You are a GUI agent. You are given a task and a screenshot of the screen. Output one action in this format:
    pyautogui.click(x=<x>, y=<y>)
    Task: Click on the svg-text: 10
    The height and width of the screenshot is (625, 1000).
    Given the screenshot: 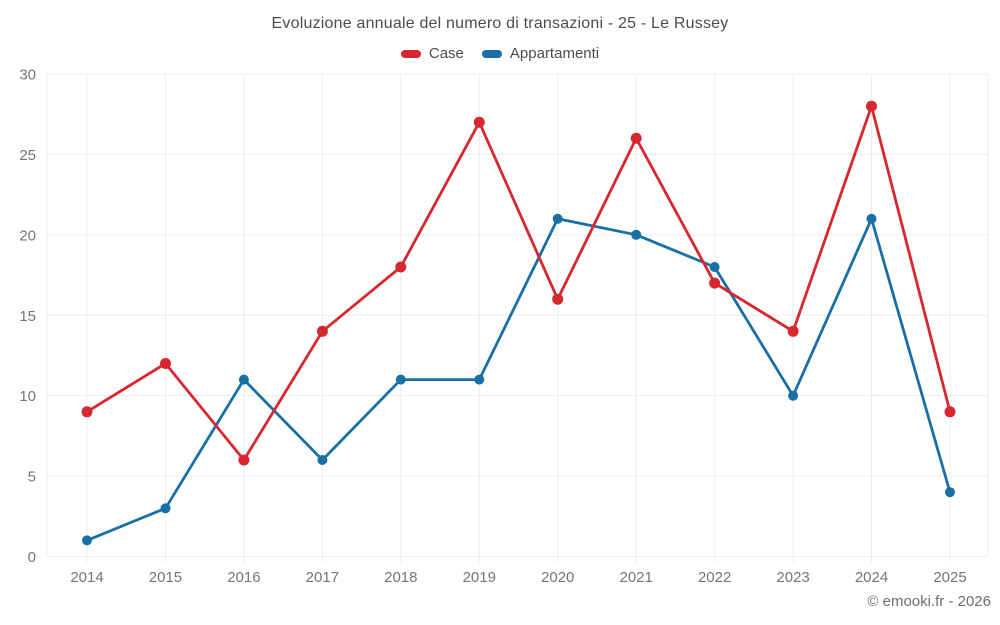 What is the action you would take?
    pyautogui.click(x=27, y=396)
    